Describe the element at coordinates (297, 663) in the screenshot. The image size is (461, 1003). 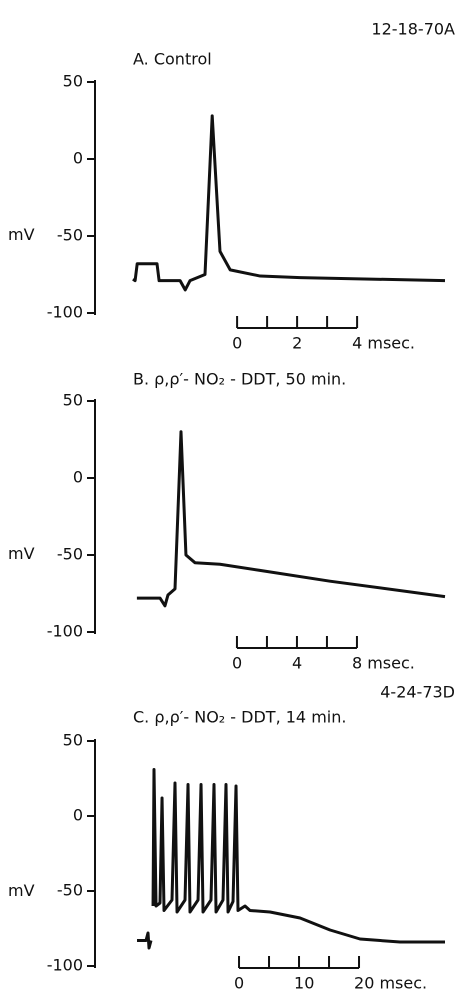
I see `scale-tick-label: 4` at that location.